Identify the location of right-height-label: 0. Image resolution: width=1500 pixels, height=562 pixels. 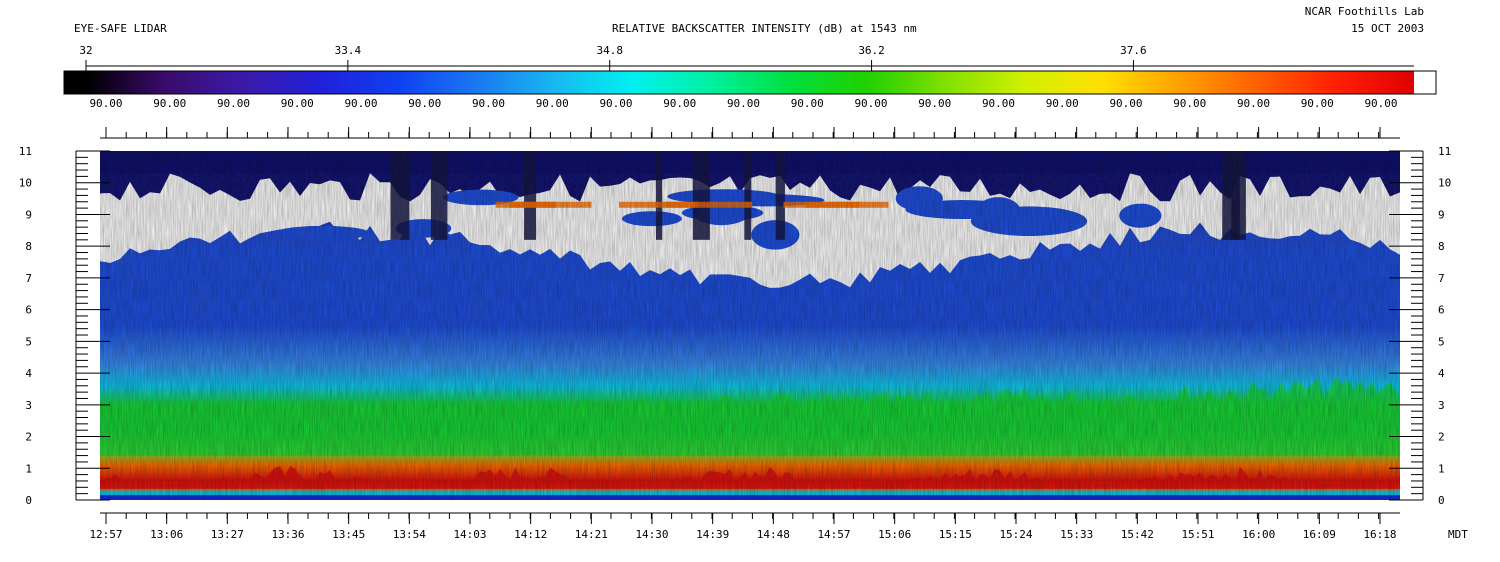
(1441, 500).